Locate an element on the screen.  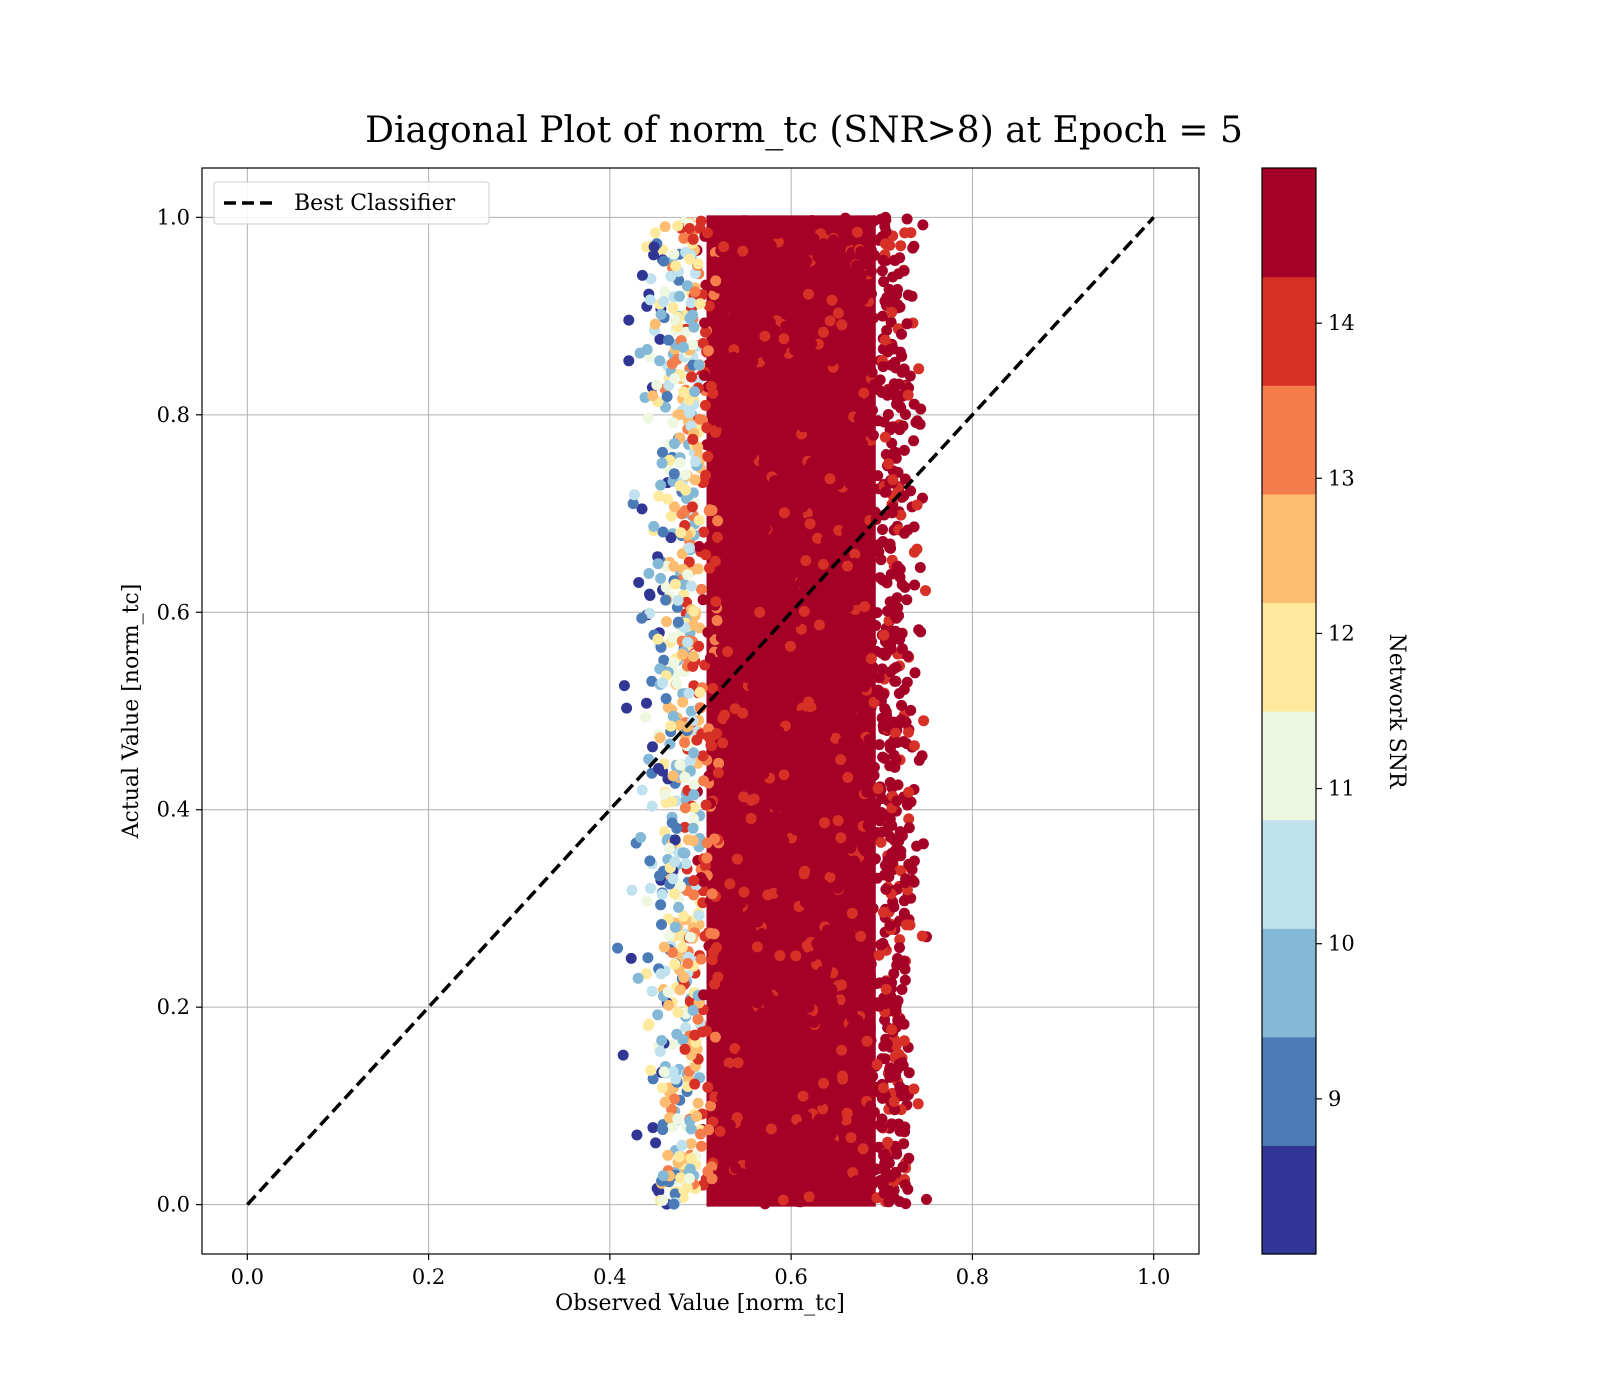
x-tick-label: 0.0 is located at coordinates (247, 1277).